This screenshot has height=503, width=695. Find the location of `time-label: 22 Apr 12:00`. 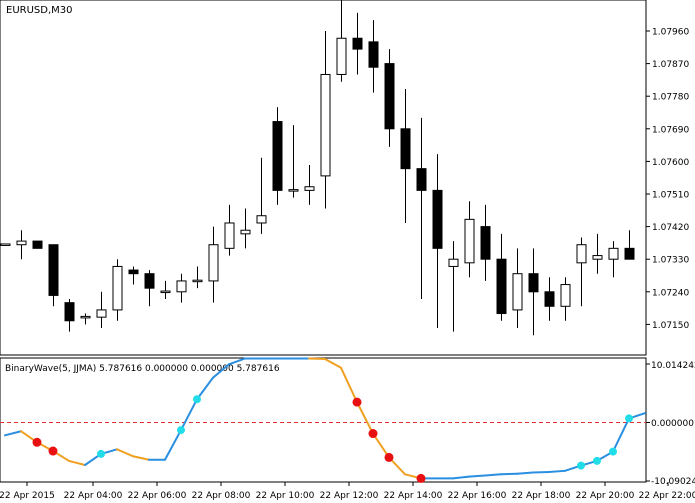

time-label: 22 Apr 12:00 is located at coordinates (349, 496).